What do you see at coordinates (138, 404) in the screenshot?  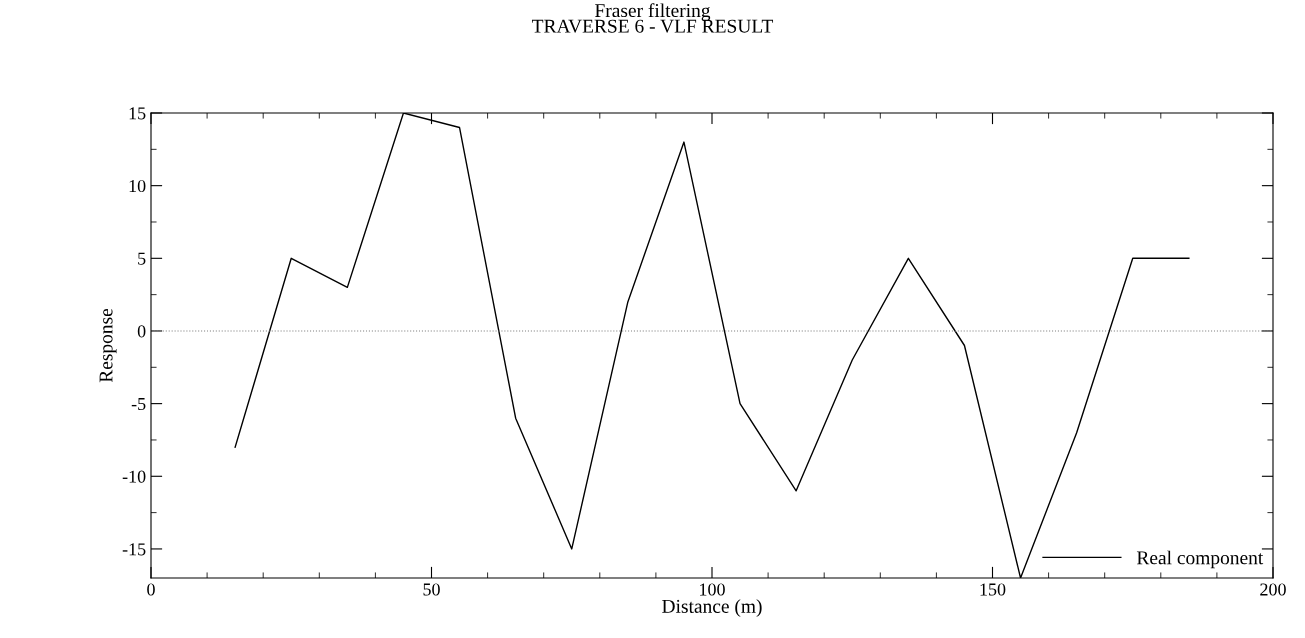 I see `y-tick-label: -5` at bounding box center [138, 404].